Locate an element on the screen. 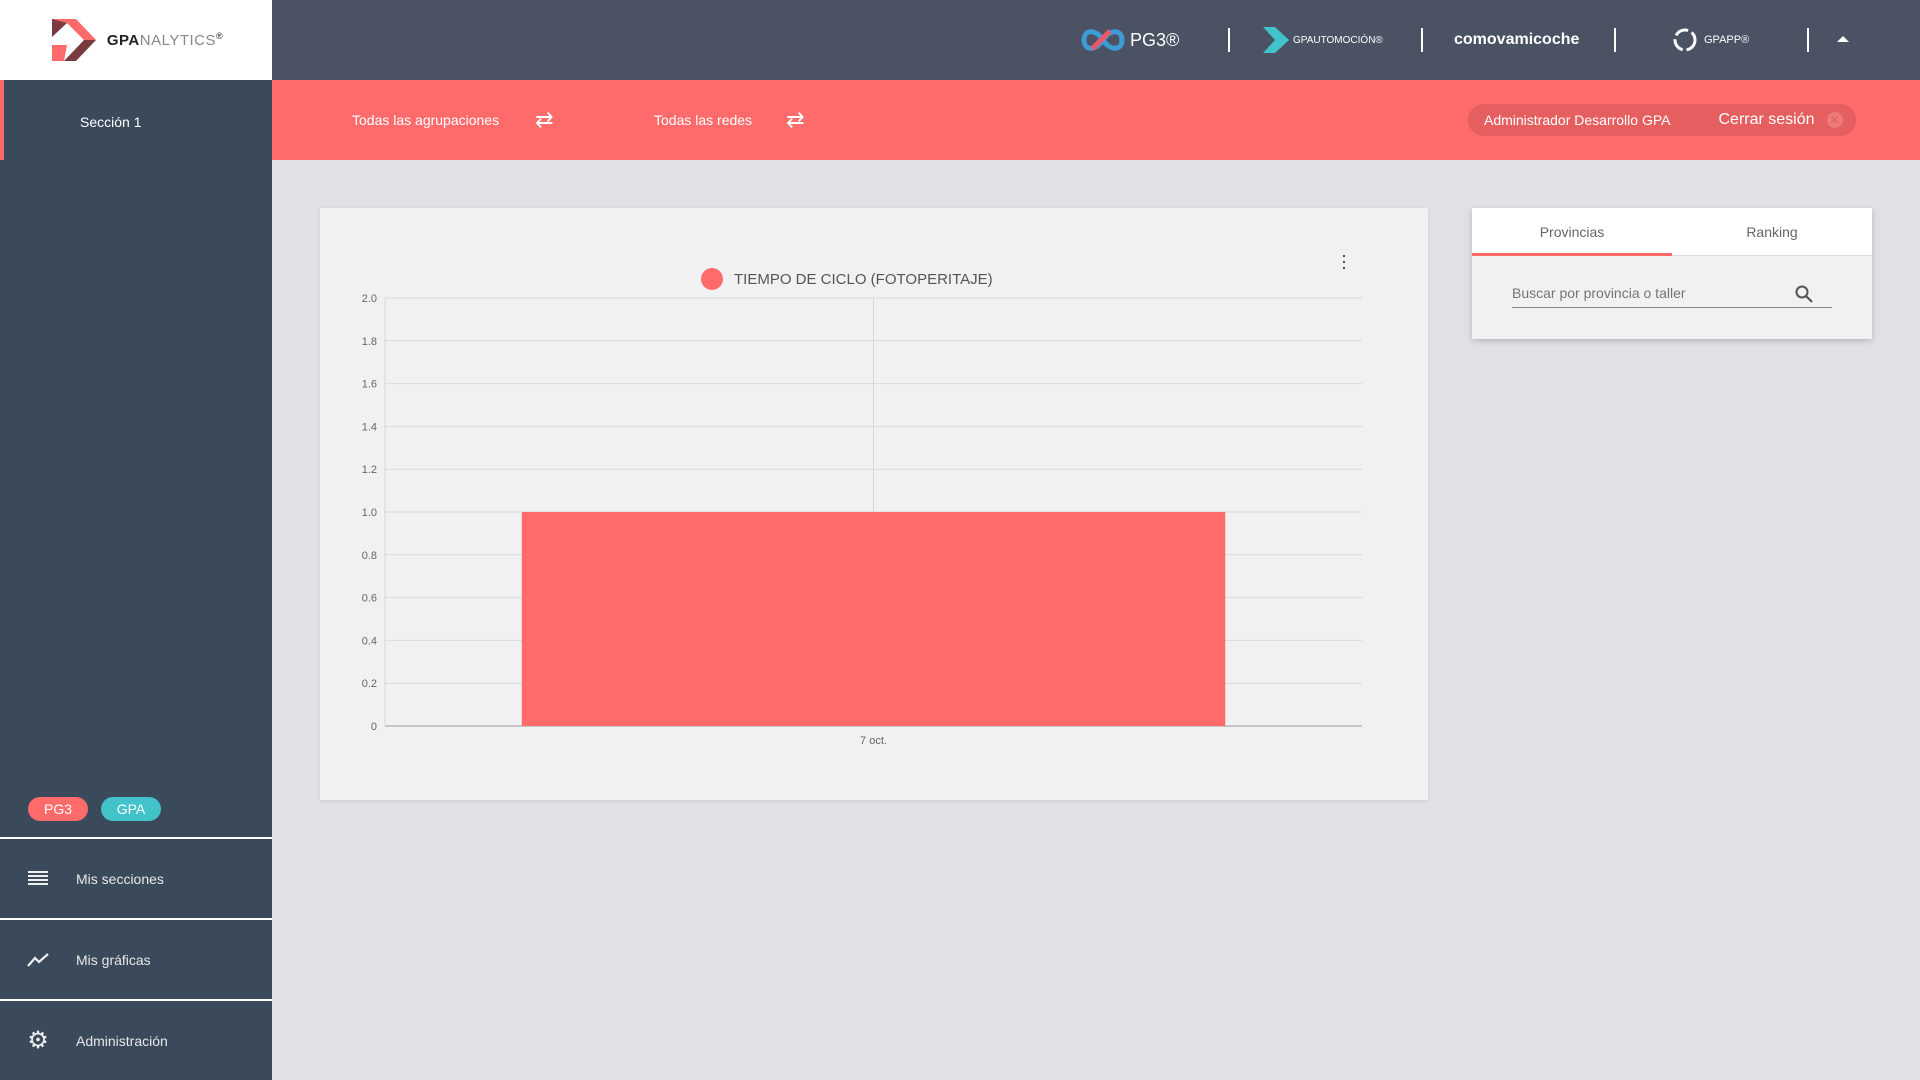 This screenshot has width=1920, height=1080. filter-label: Todas las redes is located at coordinates (703, 120).